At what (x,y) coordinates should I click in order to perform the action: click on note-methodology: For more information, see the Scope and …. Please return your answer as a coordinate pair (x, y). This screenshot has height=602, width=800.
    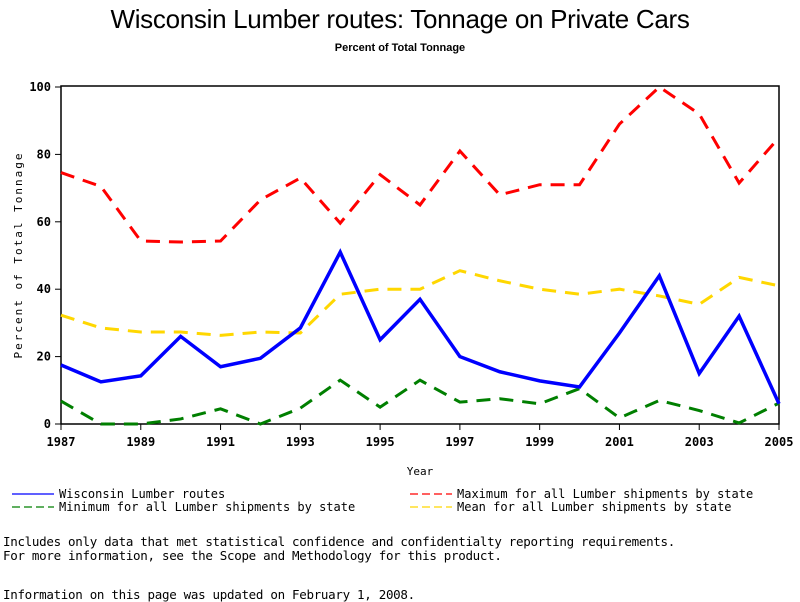
    Looking at the image, I should click on (252, 555).